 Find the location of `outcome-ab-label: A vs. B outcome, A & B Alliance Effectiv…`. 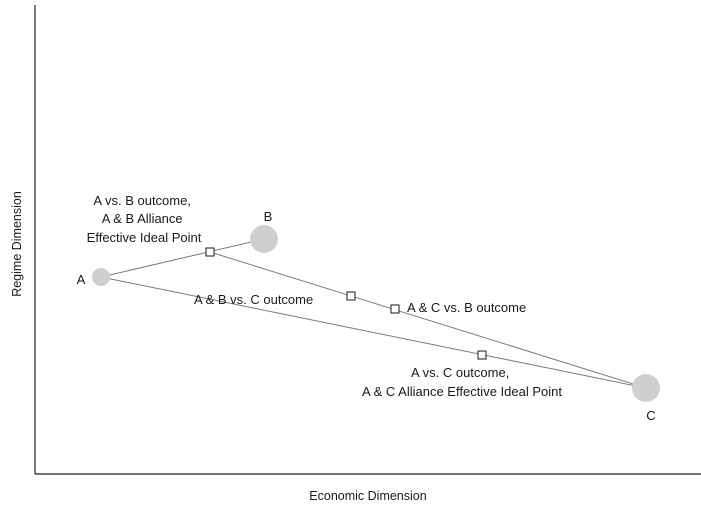

outcome-ab-label: A vs. B outcome, A & B Alliance Effectiv… is located at coordinates (144, 219).